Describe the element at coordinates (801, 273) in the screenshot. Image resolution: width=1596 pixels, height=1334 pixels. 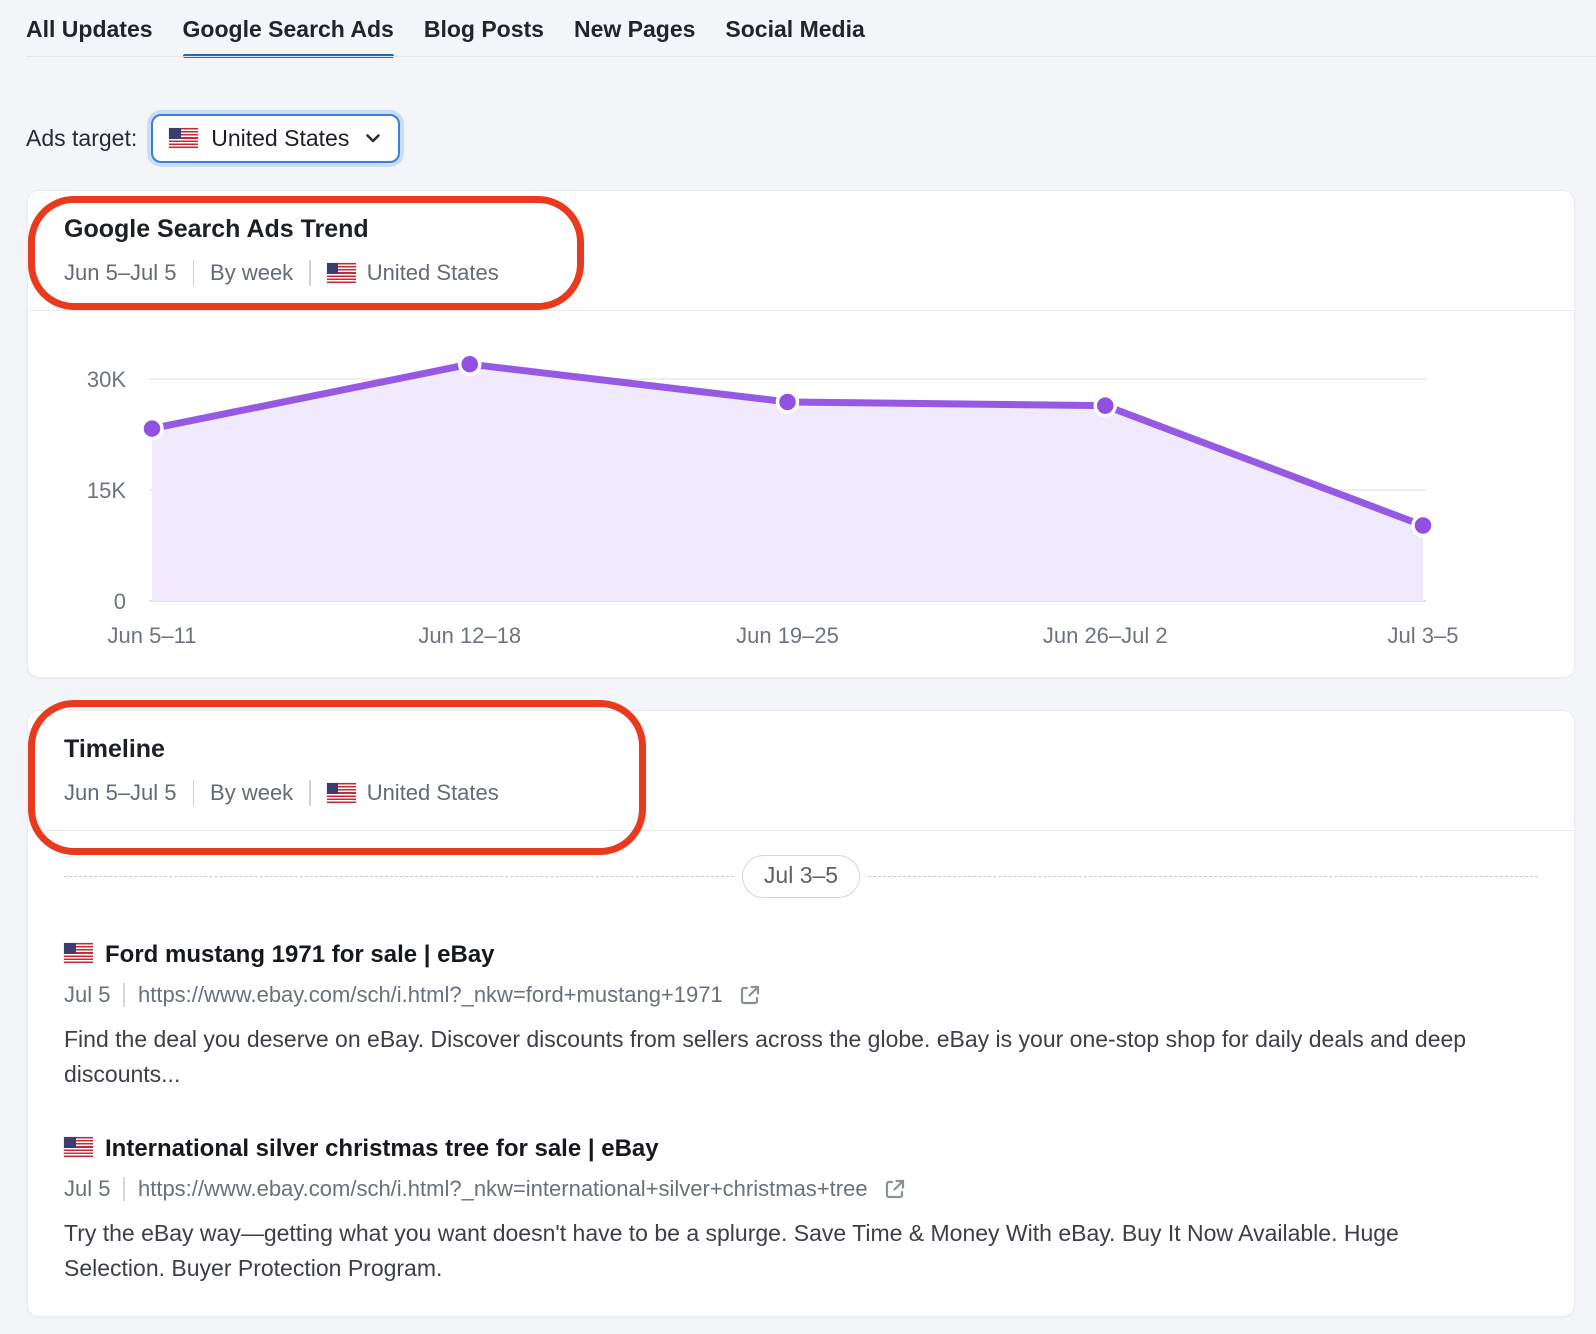
I see `trend-card-subtitle: Jun 5–Jul 5 By week United States` at that location.